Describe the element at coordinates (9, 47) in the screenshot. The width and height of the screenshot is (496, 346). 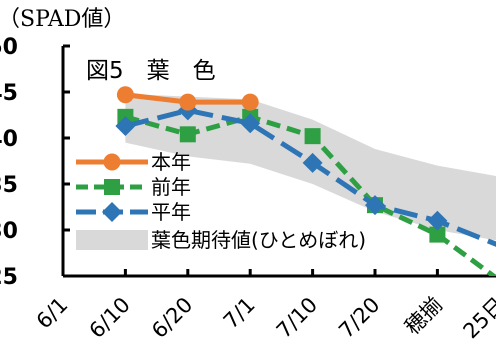
I see `y-tick-label: 50` at that location.